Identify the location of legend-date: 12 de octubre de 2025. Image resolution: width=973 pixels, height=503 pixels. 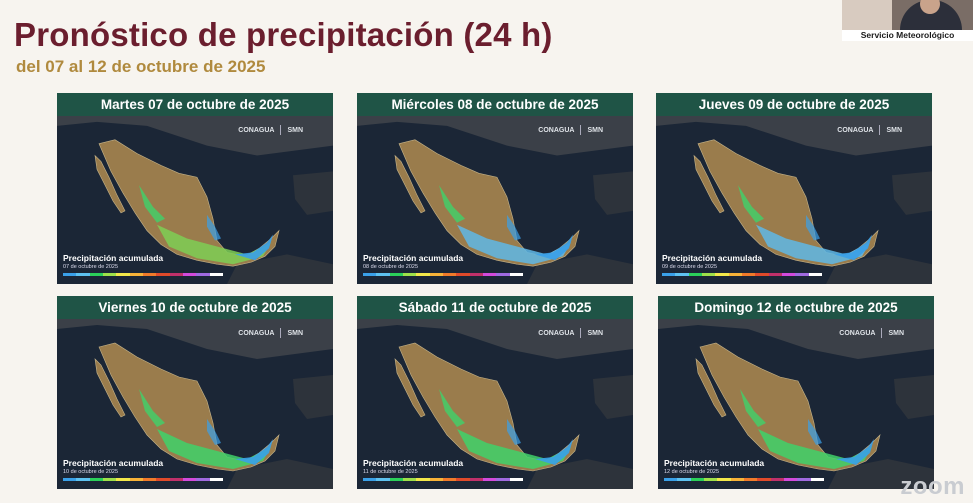
(692, 472).